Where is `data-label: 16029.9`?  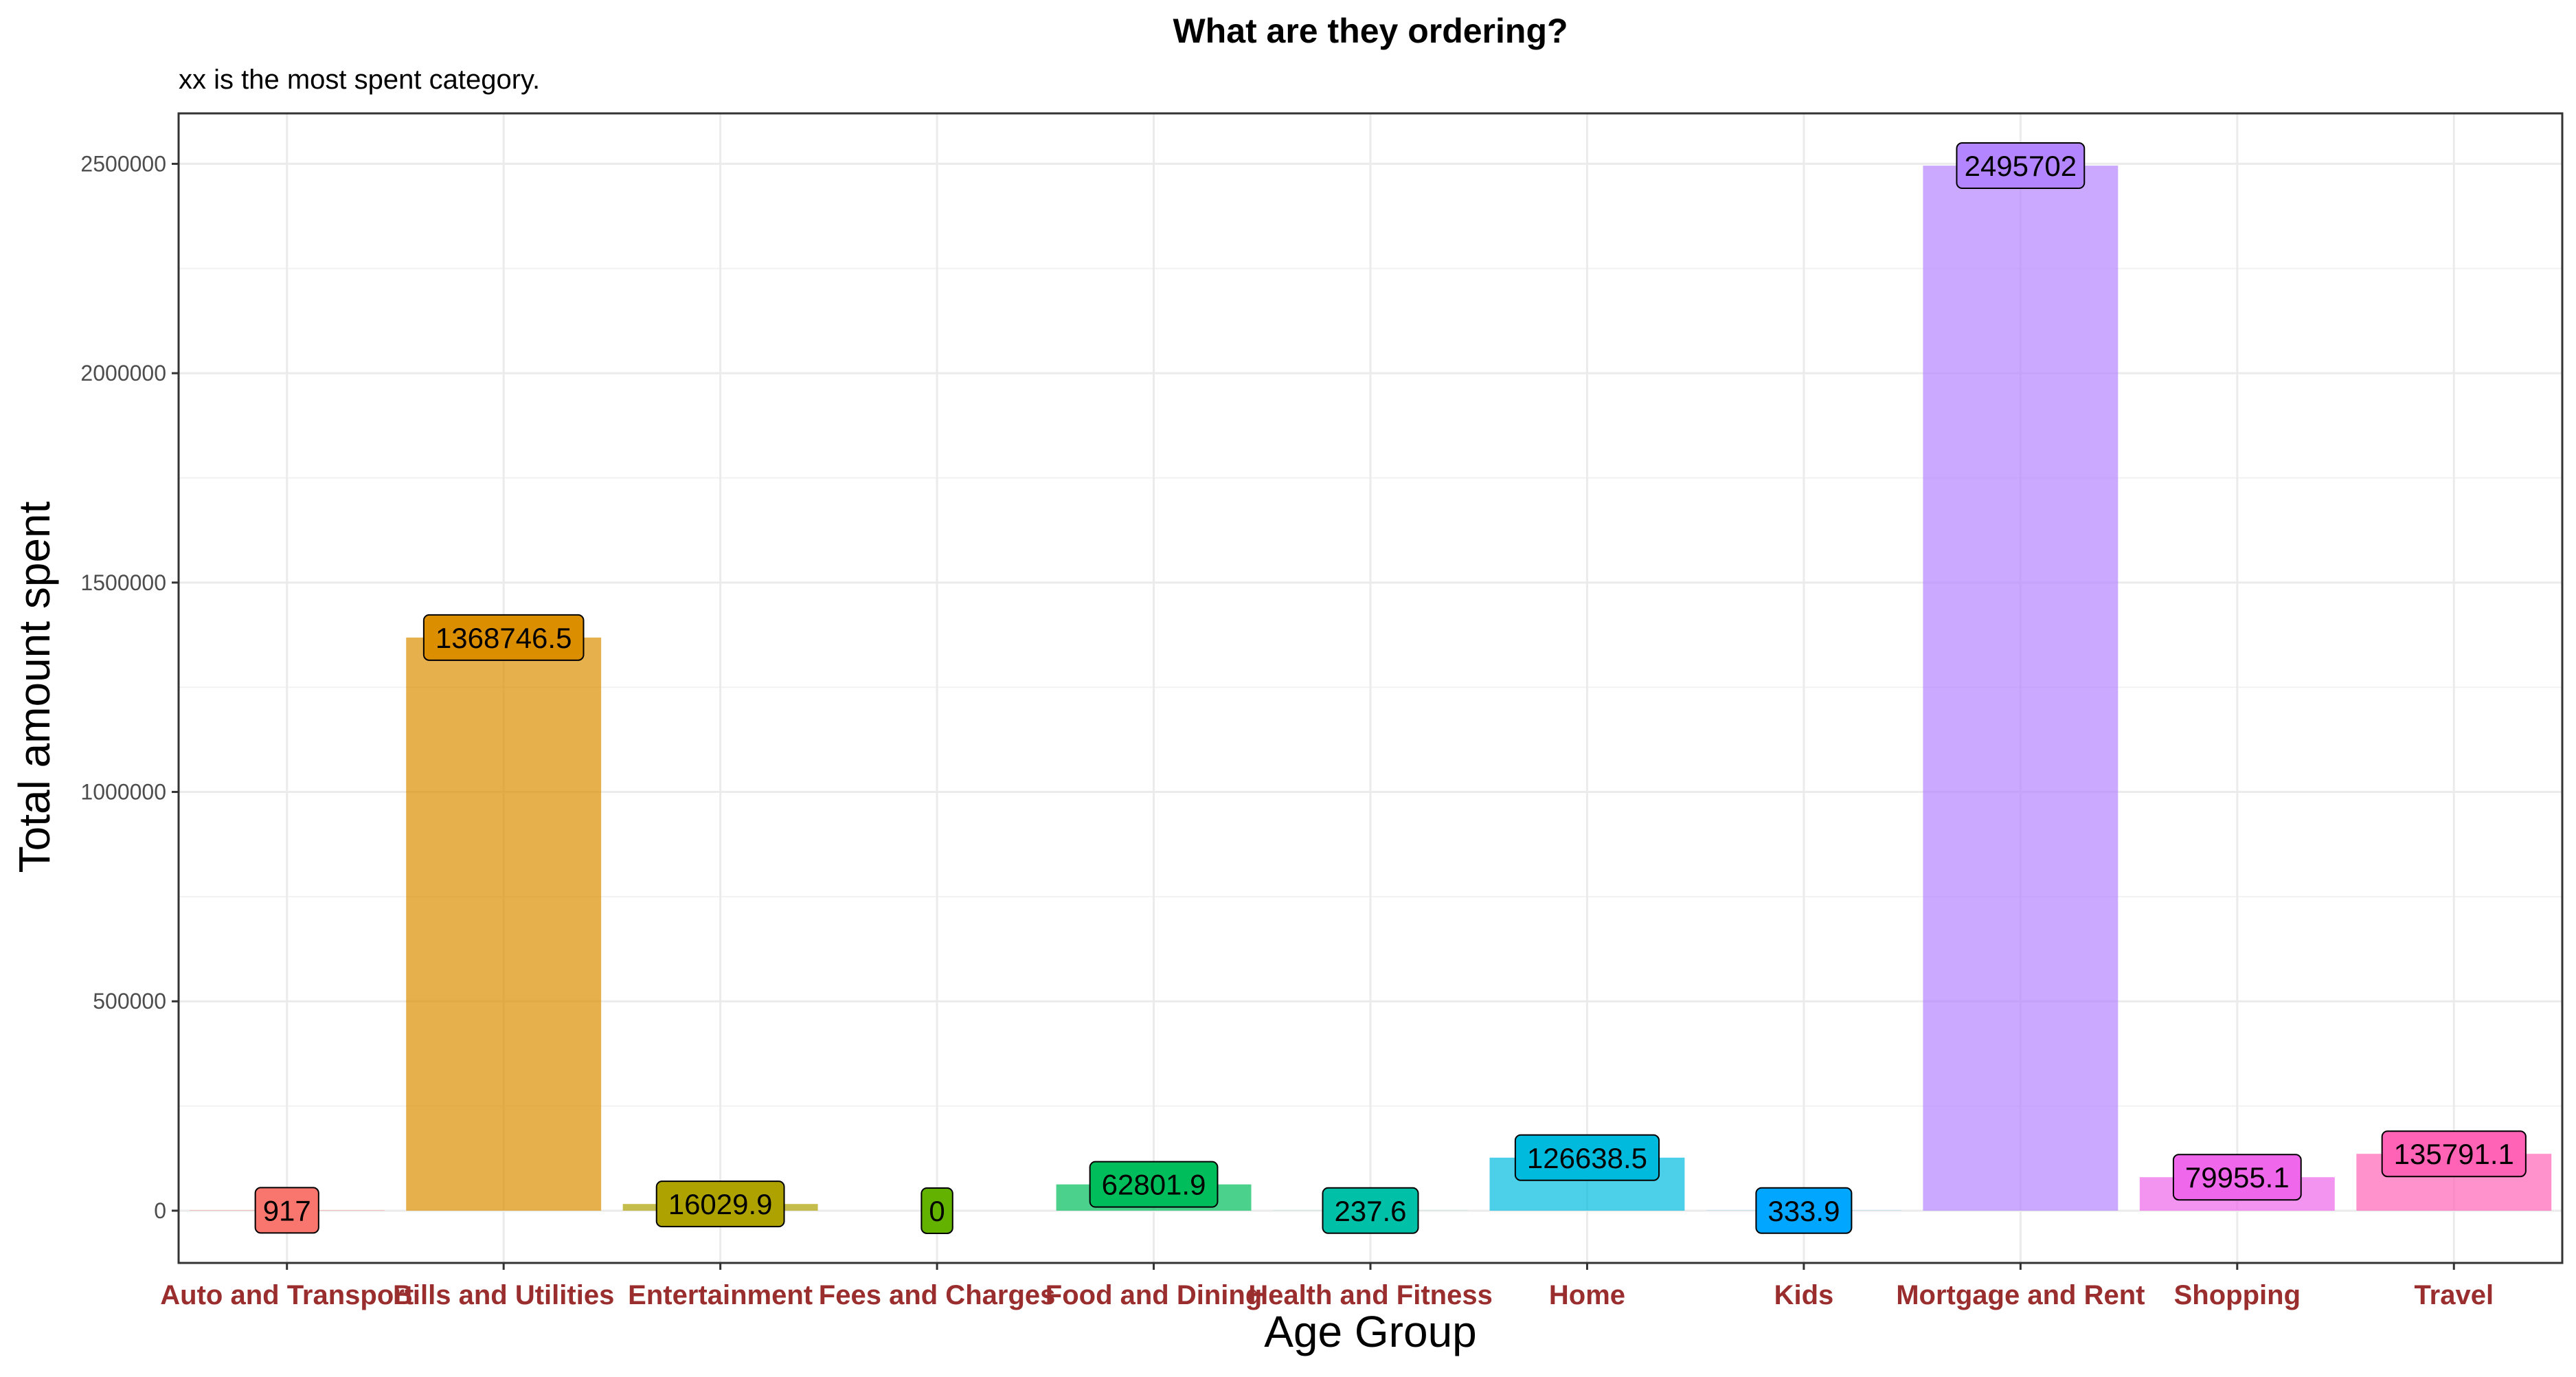 data-label: 16029.9 is located at coordinates (720, 1204).